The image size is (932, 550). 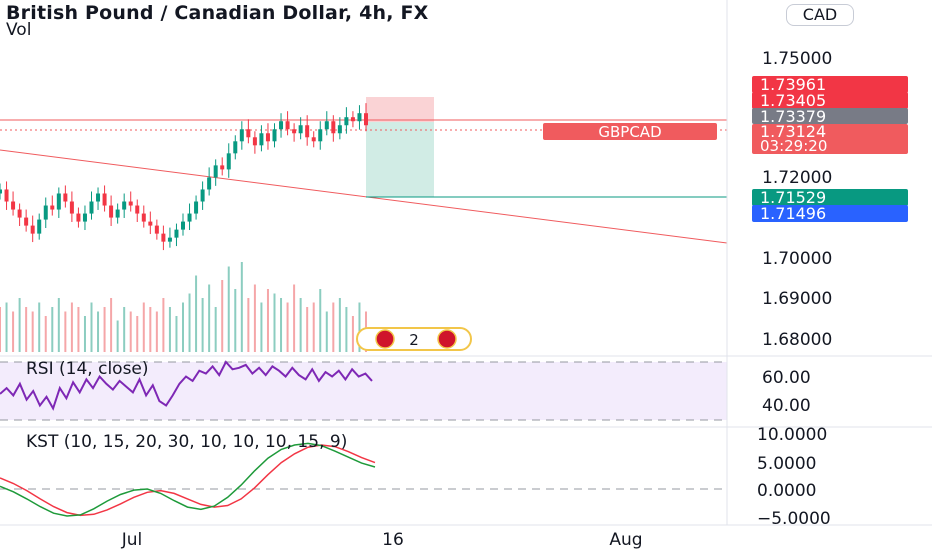 What do you see at coordinates (792, 435) in the screenshot?
I see `kst-tick: 10.0000` at bounding box center [792, 435].